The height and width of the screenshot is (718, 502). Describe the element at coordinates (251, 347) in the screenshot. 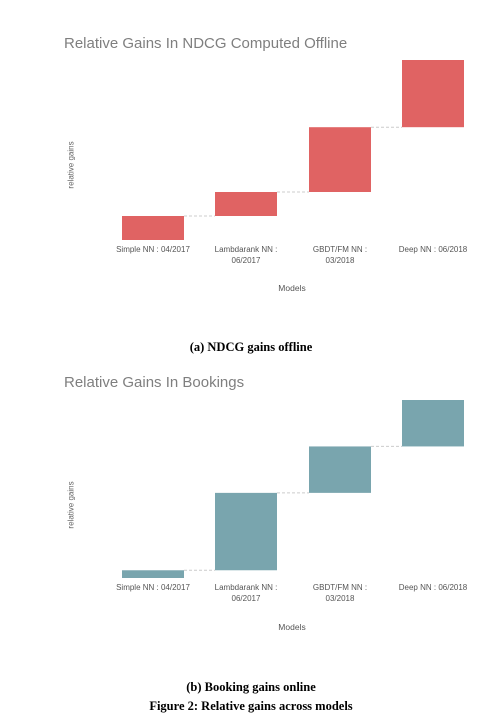

I see `caption-a: (a) NDCG gains offline` at that location.